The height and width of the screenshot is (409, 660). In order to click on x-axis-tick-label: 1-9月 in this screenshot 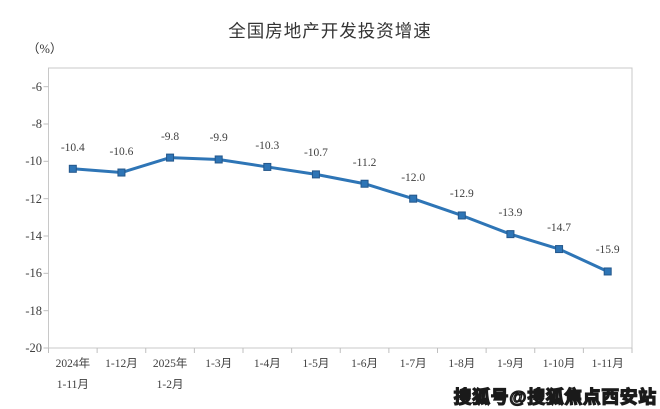, I will do `click(510, 364)`.